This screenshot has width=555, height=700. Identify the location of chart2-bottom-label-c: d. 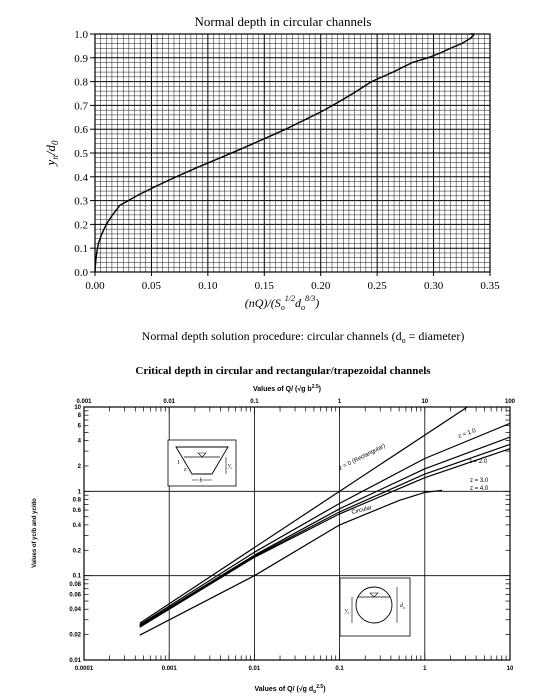
(310, 689).